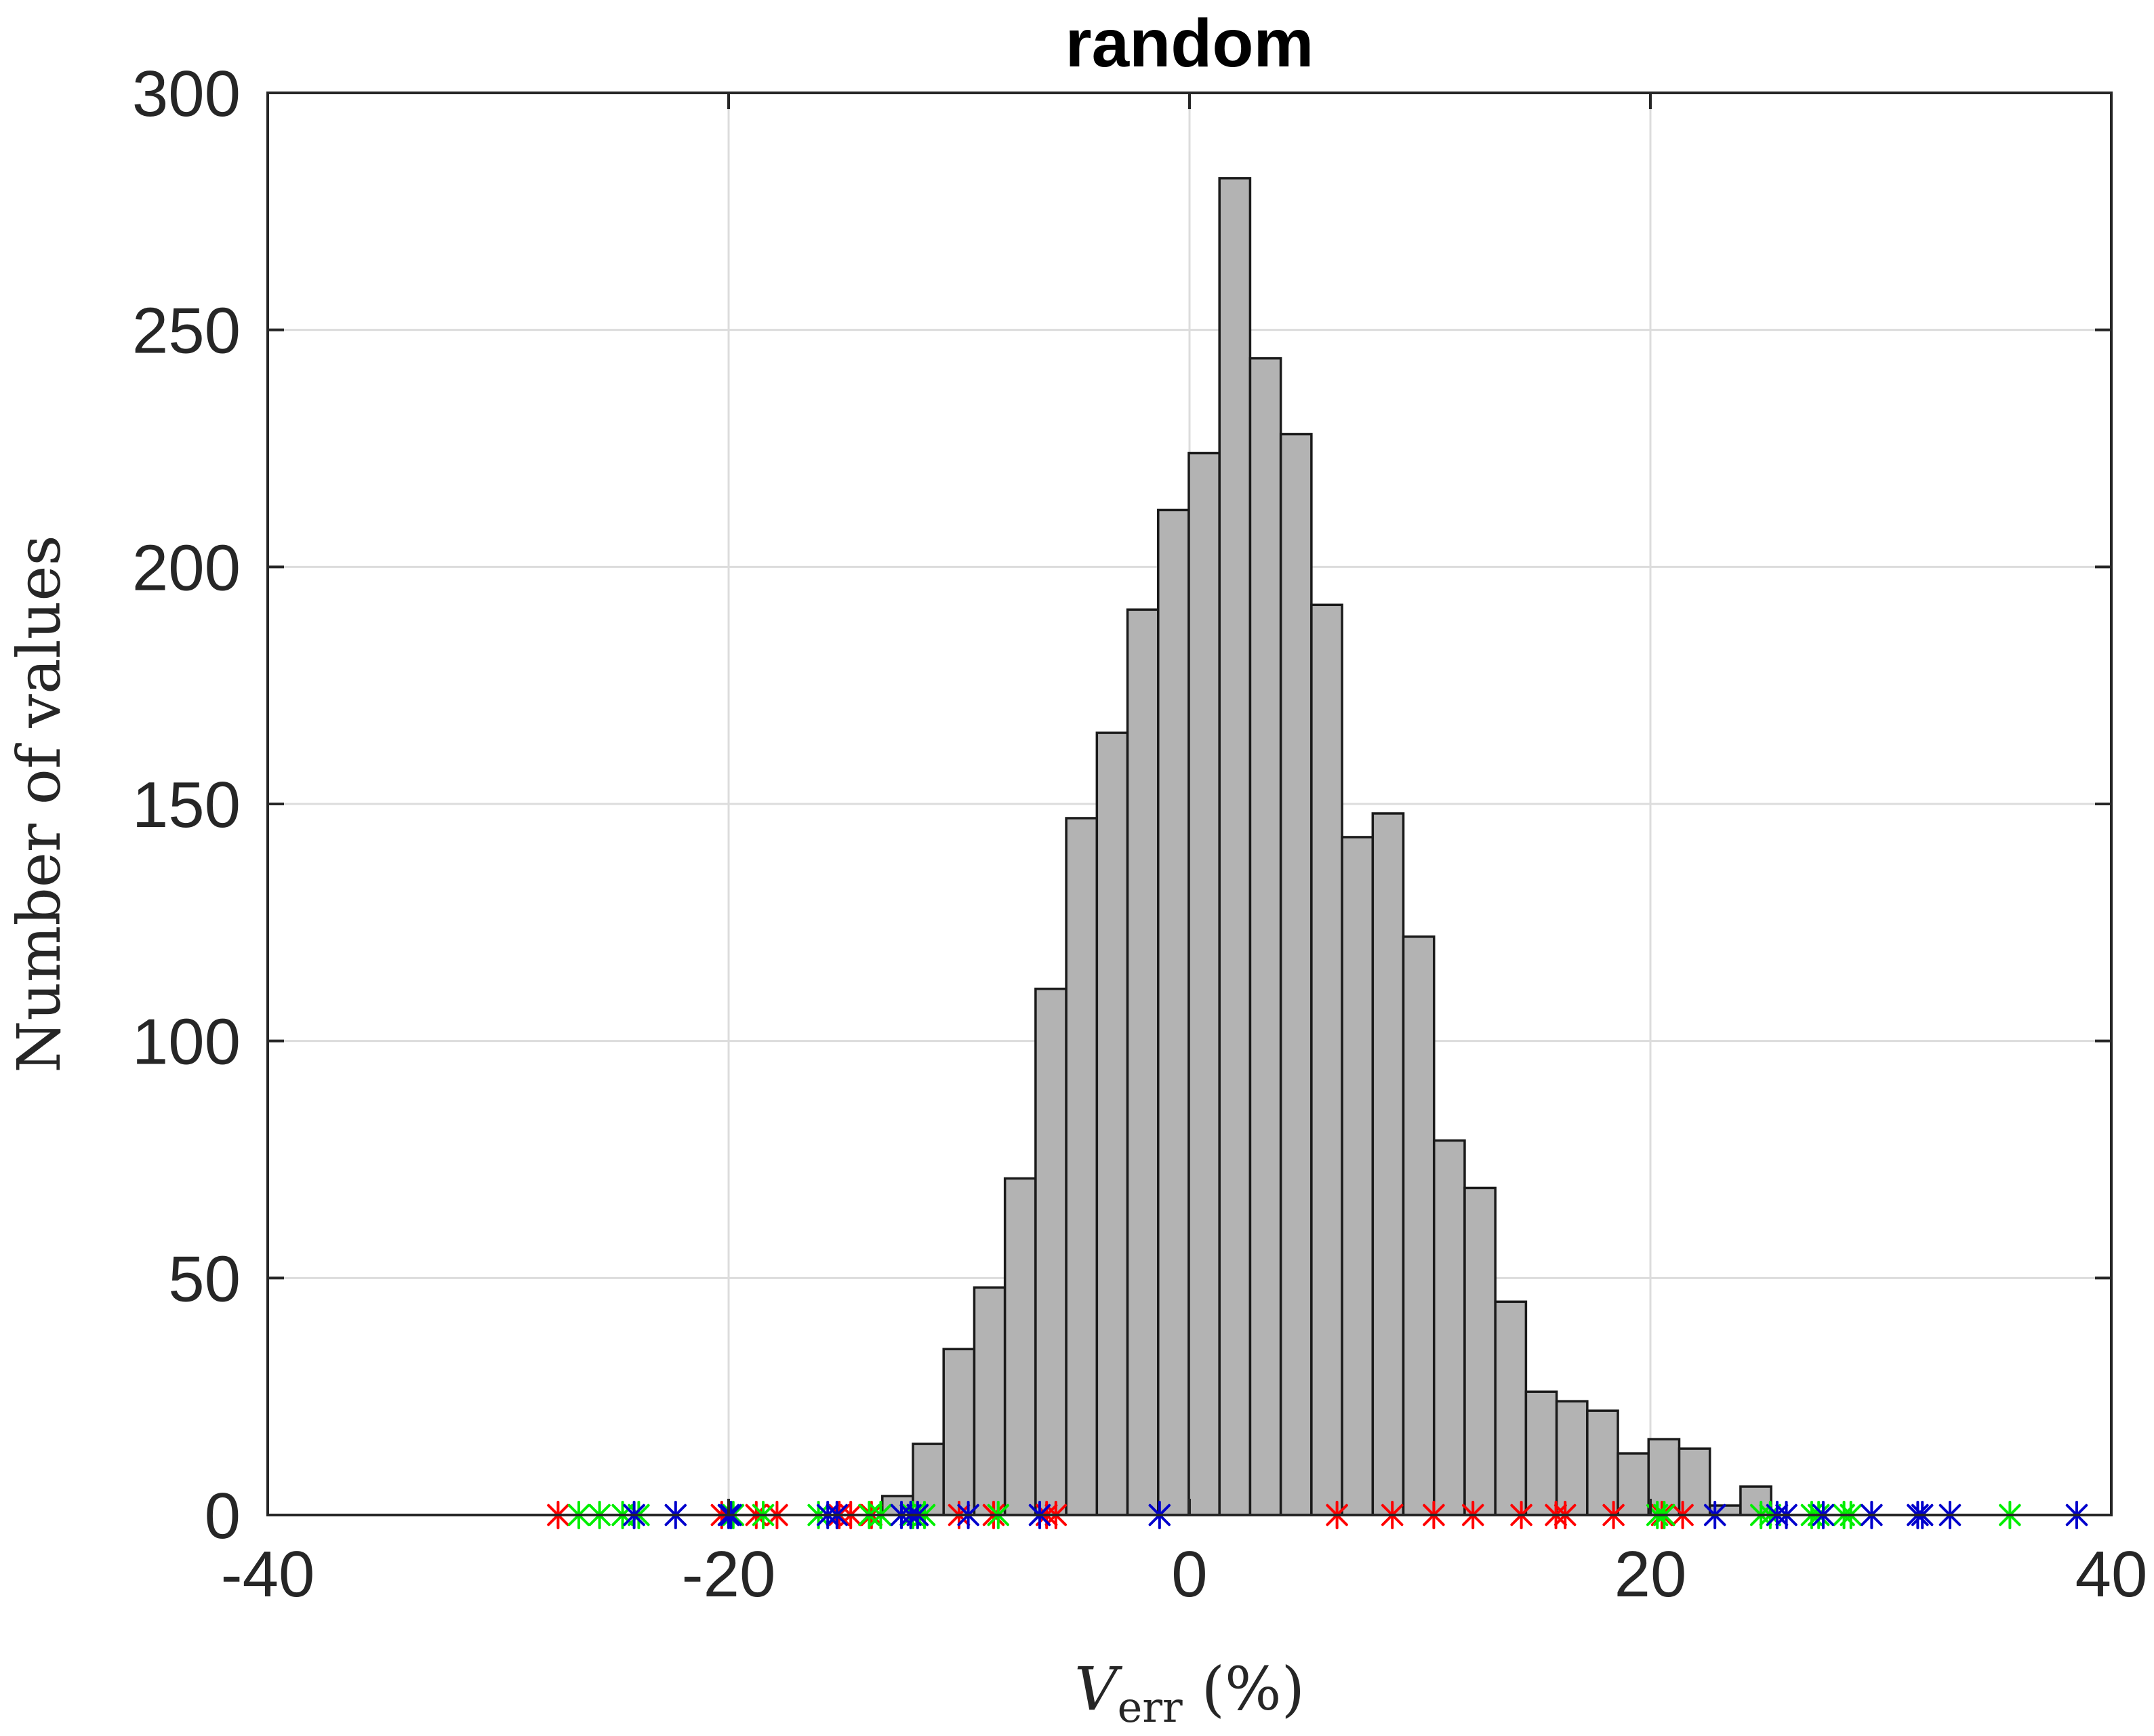 The width and height of the screenshot is (2154, 1736). Describe the element at coordinates (1190, 1693) in the screenshot. I see `x-axis-label: Verr (%)` at that location.